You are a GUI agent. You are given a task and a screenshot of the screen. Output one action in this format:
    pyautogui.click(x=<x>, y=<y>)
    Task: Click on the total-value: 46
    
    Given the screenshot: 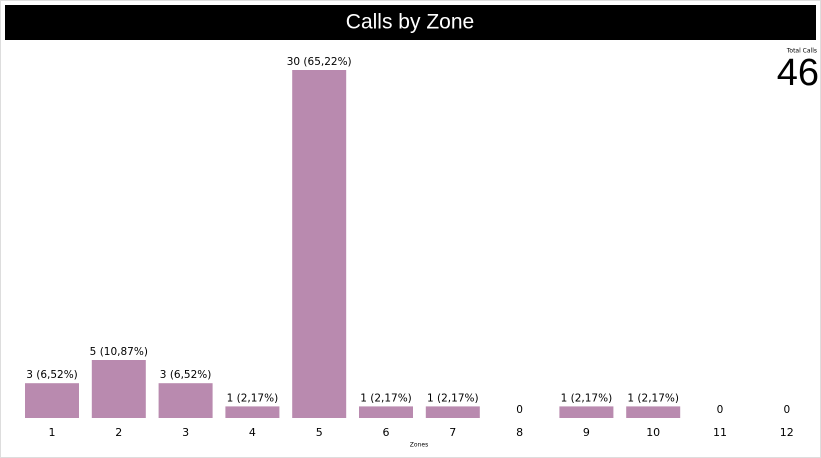 What is the action you would take?
    pyautogui.click(x=798, y=73)
    